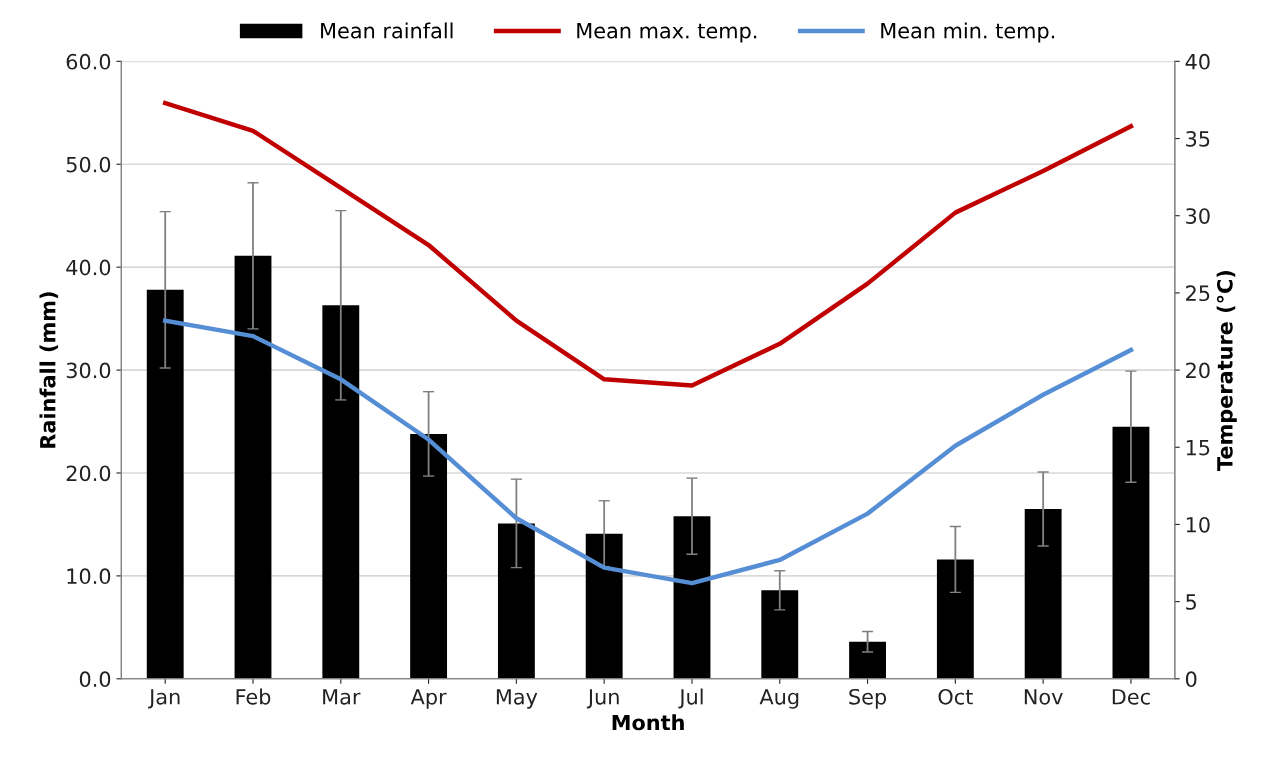  Describe the element at coordinates (88, 164) in the screenshot. I see `y-tick-label: 50.0` at that location.